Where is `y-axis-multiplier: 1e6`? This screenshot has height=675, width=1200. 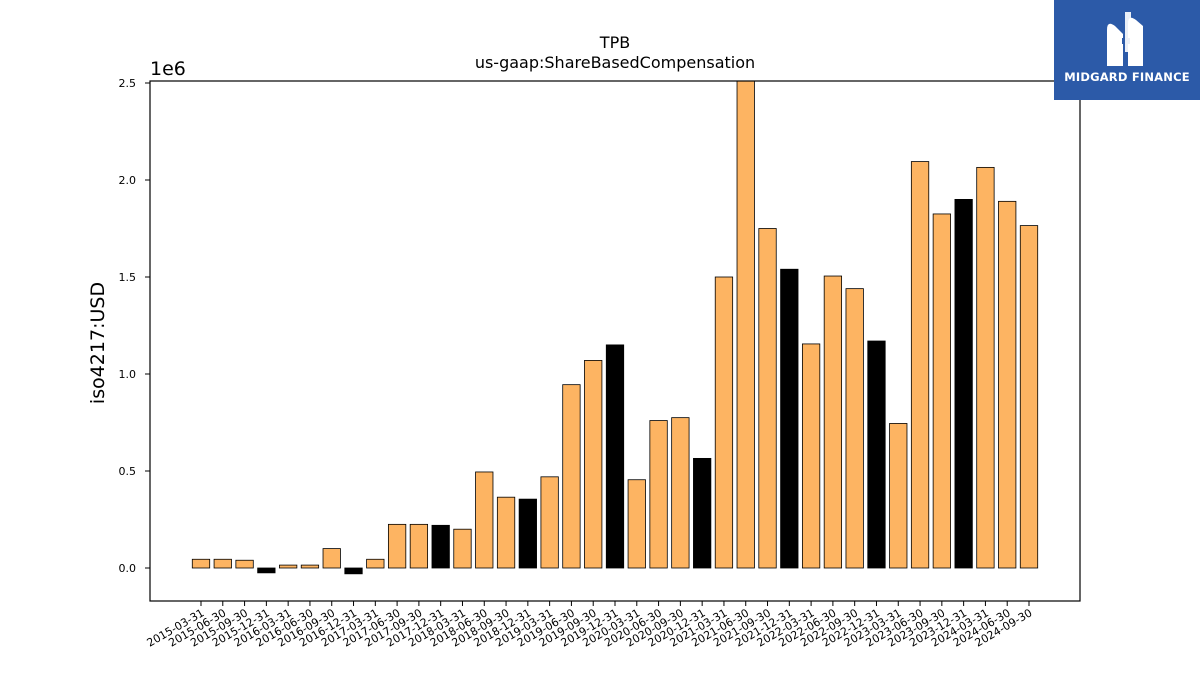 y-axis-multiplier: 1e6 is located at coordinates (168, 69).